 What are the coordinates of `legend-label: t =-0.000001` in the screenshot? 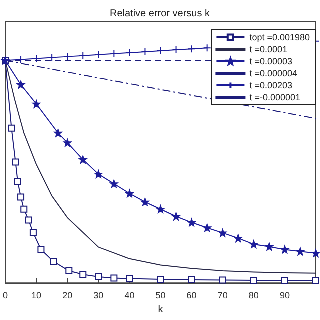 It's located at (275, 97).